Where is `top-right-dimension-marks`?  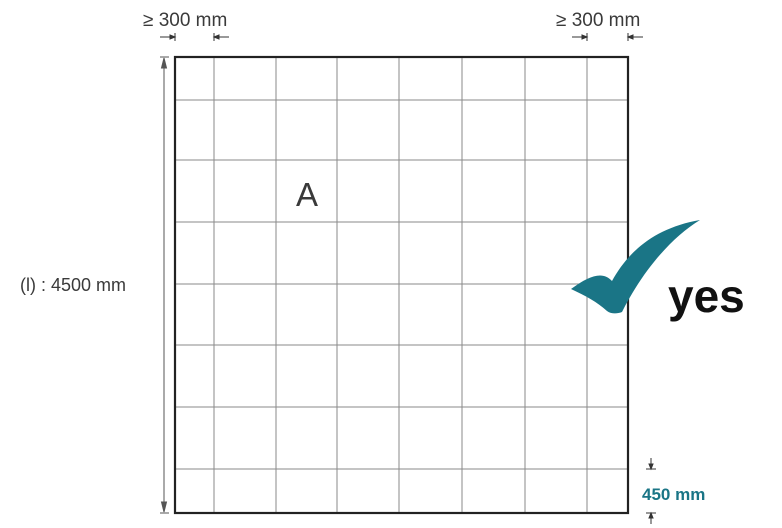
top-right-dimension-marks is located at coordinates (607, 37).